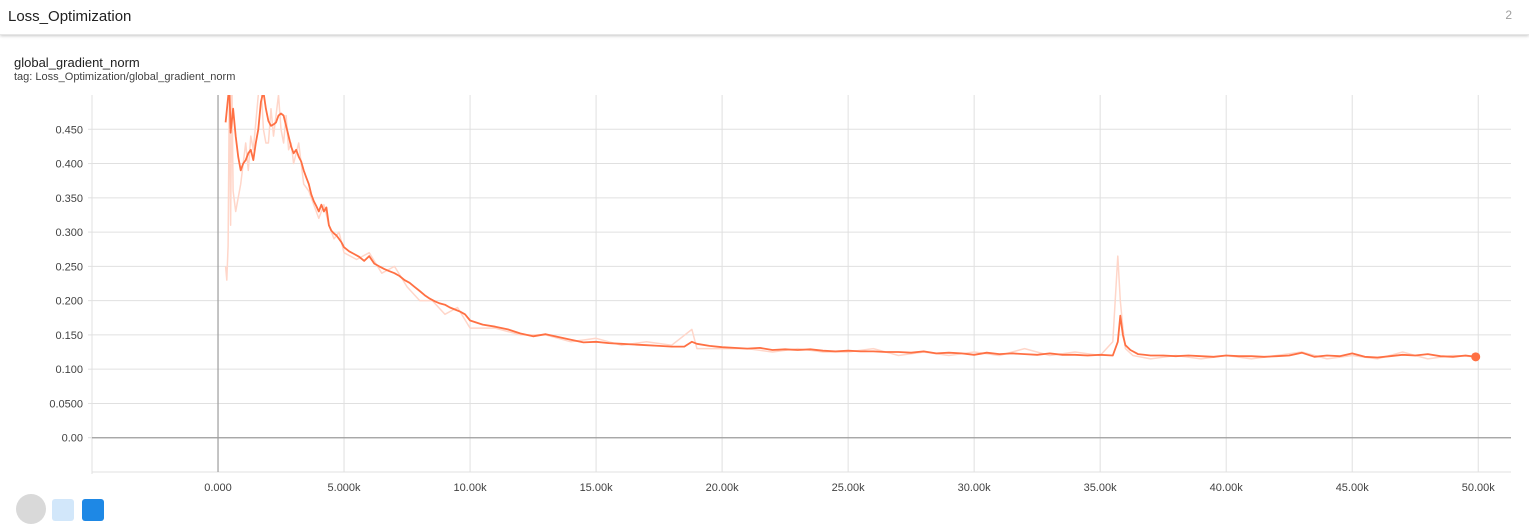 The image size is (1529, 524). I want to click on x-tick-label: 15.00k, so click(597, 488).